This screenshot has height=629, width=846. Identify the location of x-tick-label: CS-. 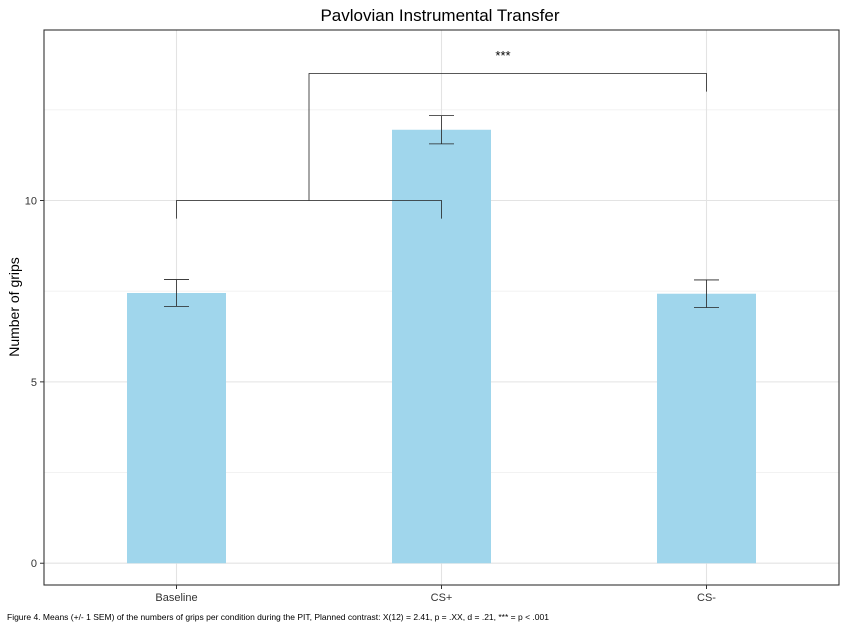
(706, 598).